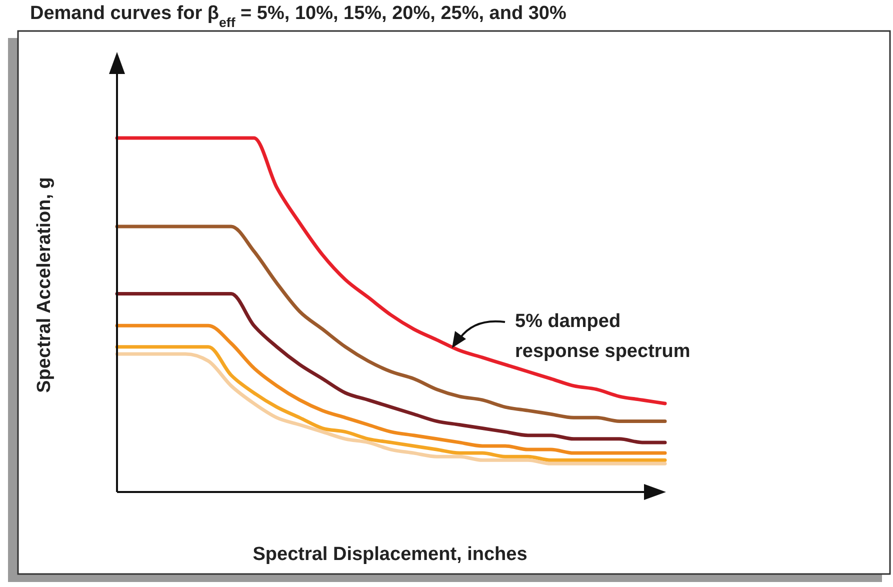  Describe the element at coordinates (298, 16) in the screenshot. I see `chart-title: Demand curves for β$_{eff}$ = 5%, 10%, 15%, 20%, 25%, and 30%` at that location.